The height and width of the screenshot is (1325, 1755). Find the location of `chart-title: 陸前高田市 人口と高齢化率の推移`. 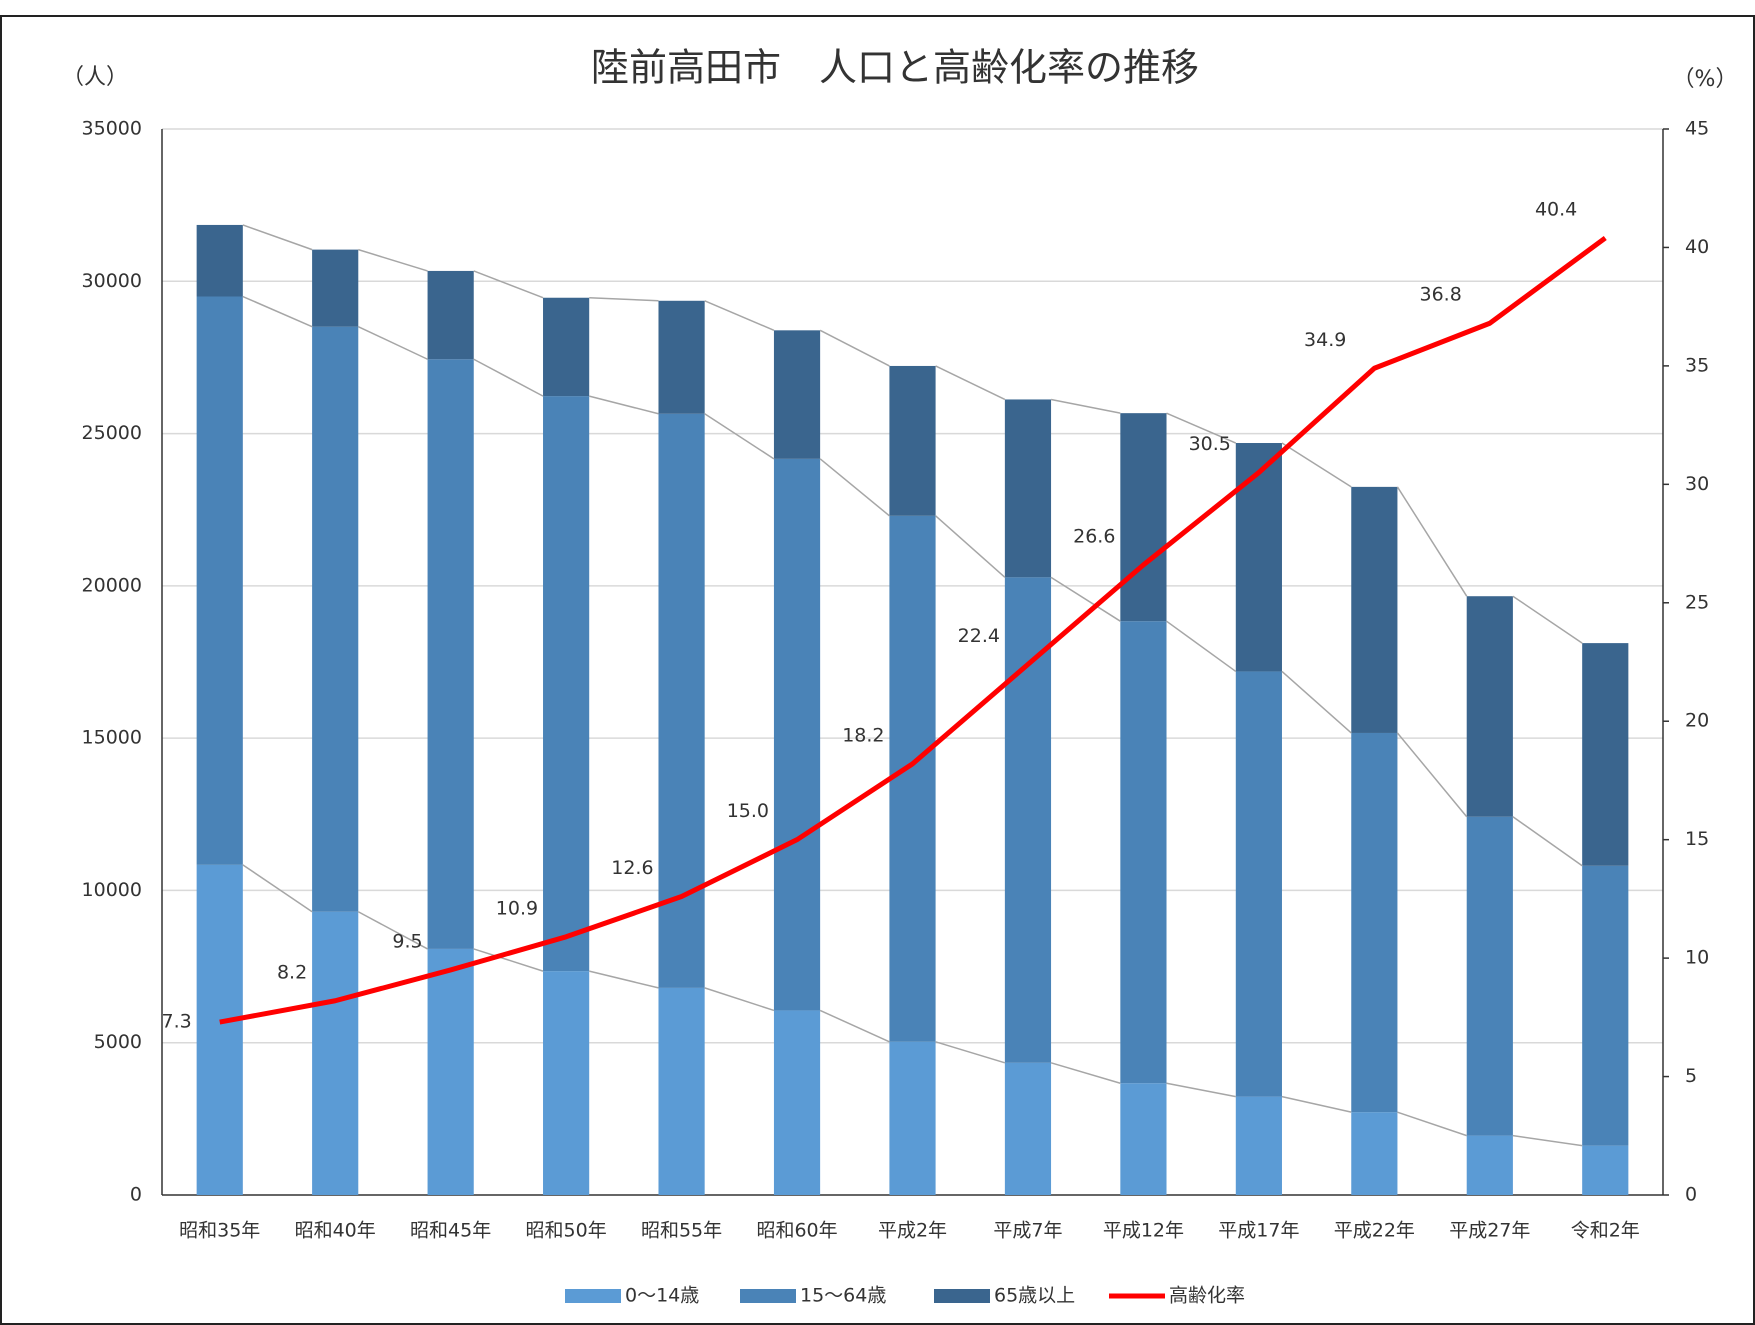

chart-title: 陸前高田市 人口と高齢化率の推移 is located at coordinates (895, 68).